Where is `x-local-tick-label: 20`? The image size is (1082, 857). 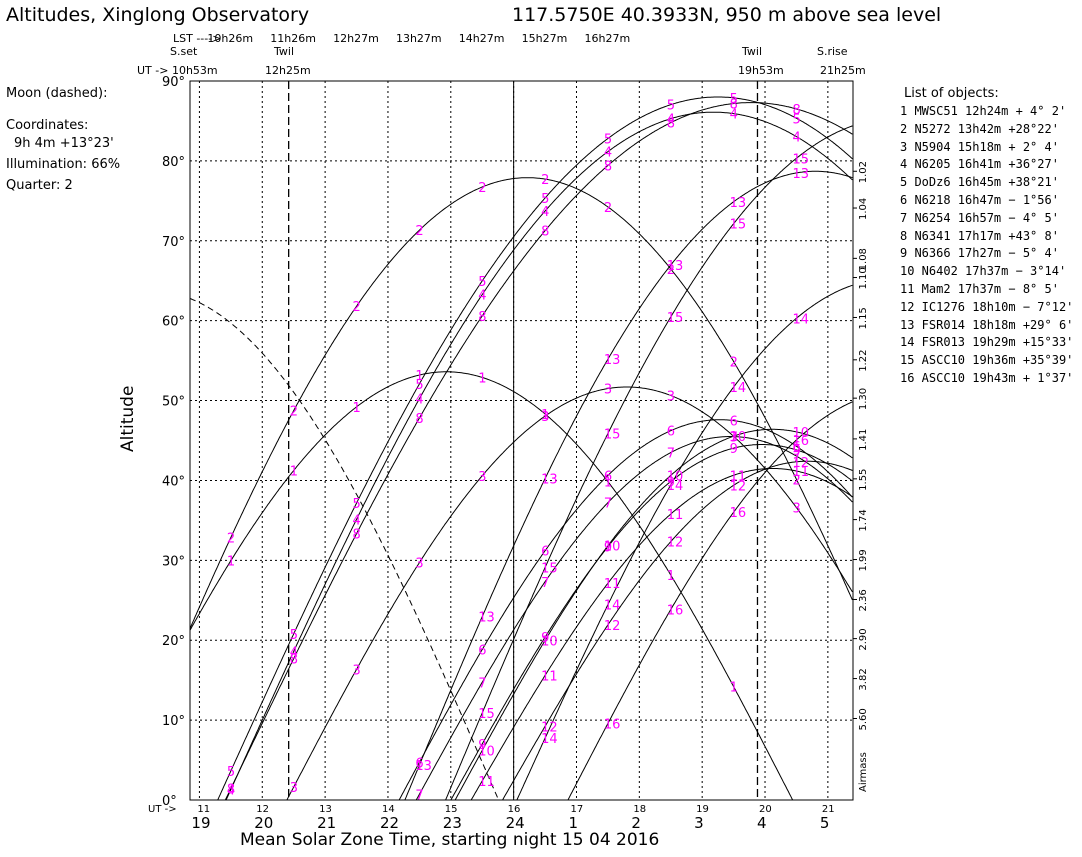
x-local-tick-label: 20 is located at coordinates (263, 823).